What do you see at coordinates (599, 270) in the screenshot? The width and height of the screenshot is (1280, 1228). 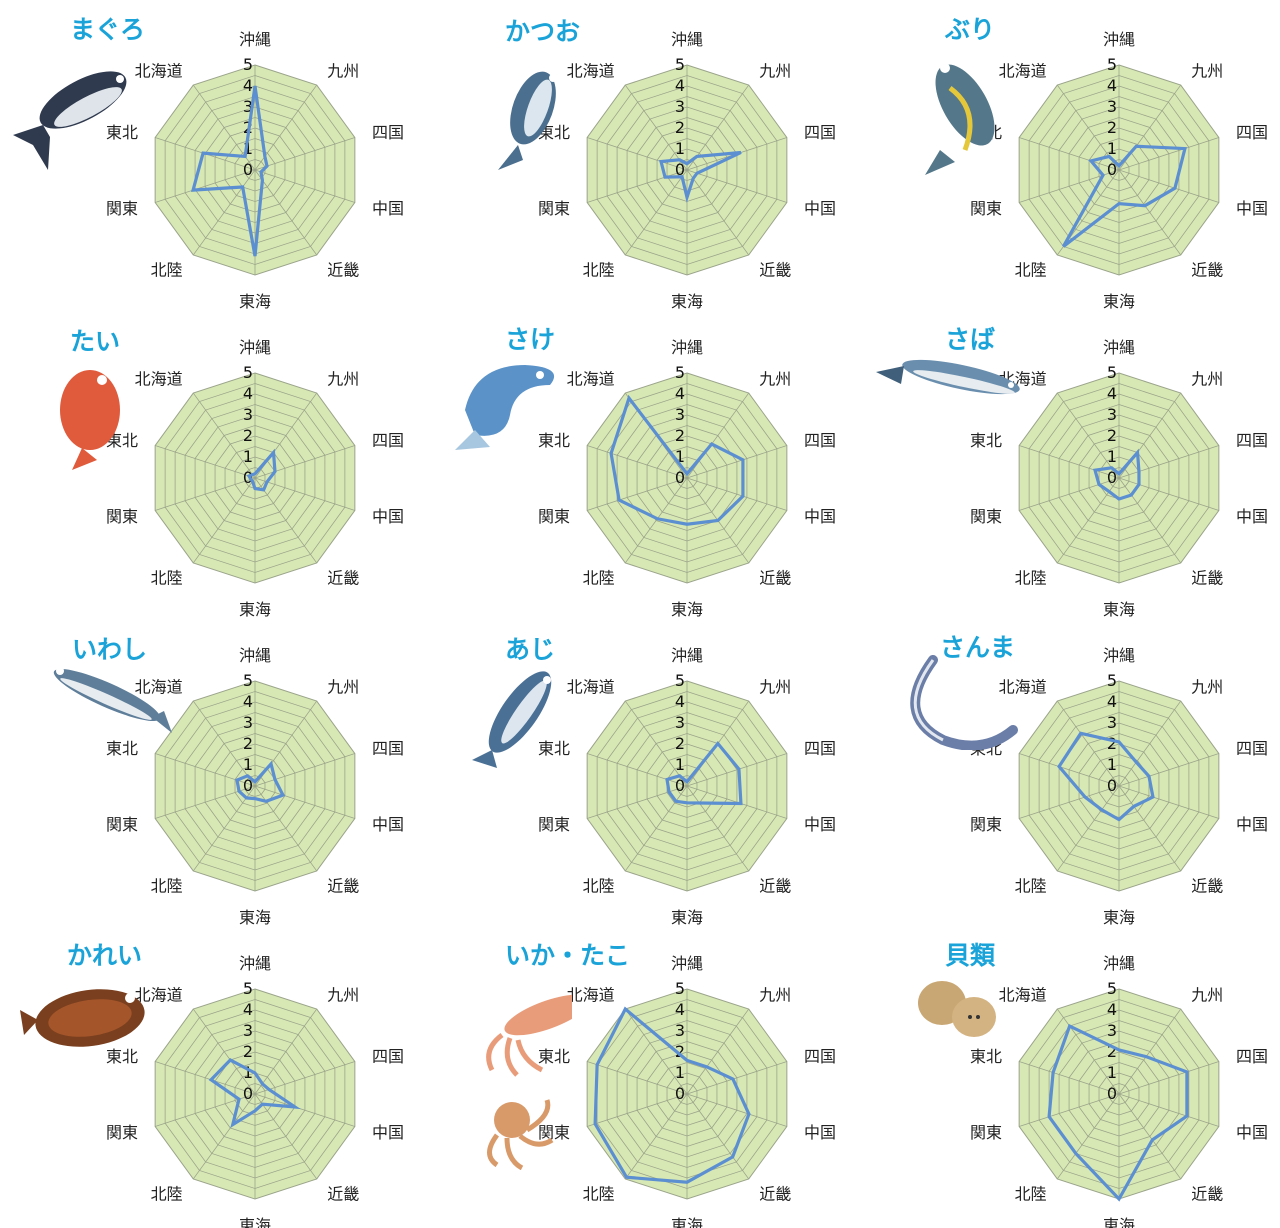 I see `axis-label: 北陸` at bounding box center [599, 270].